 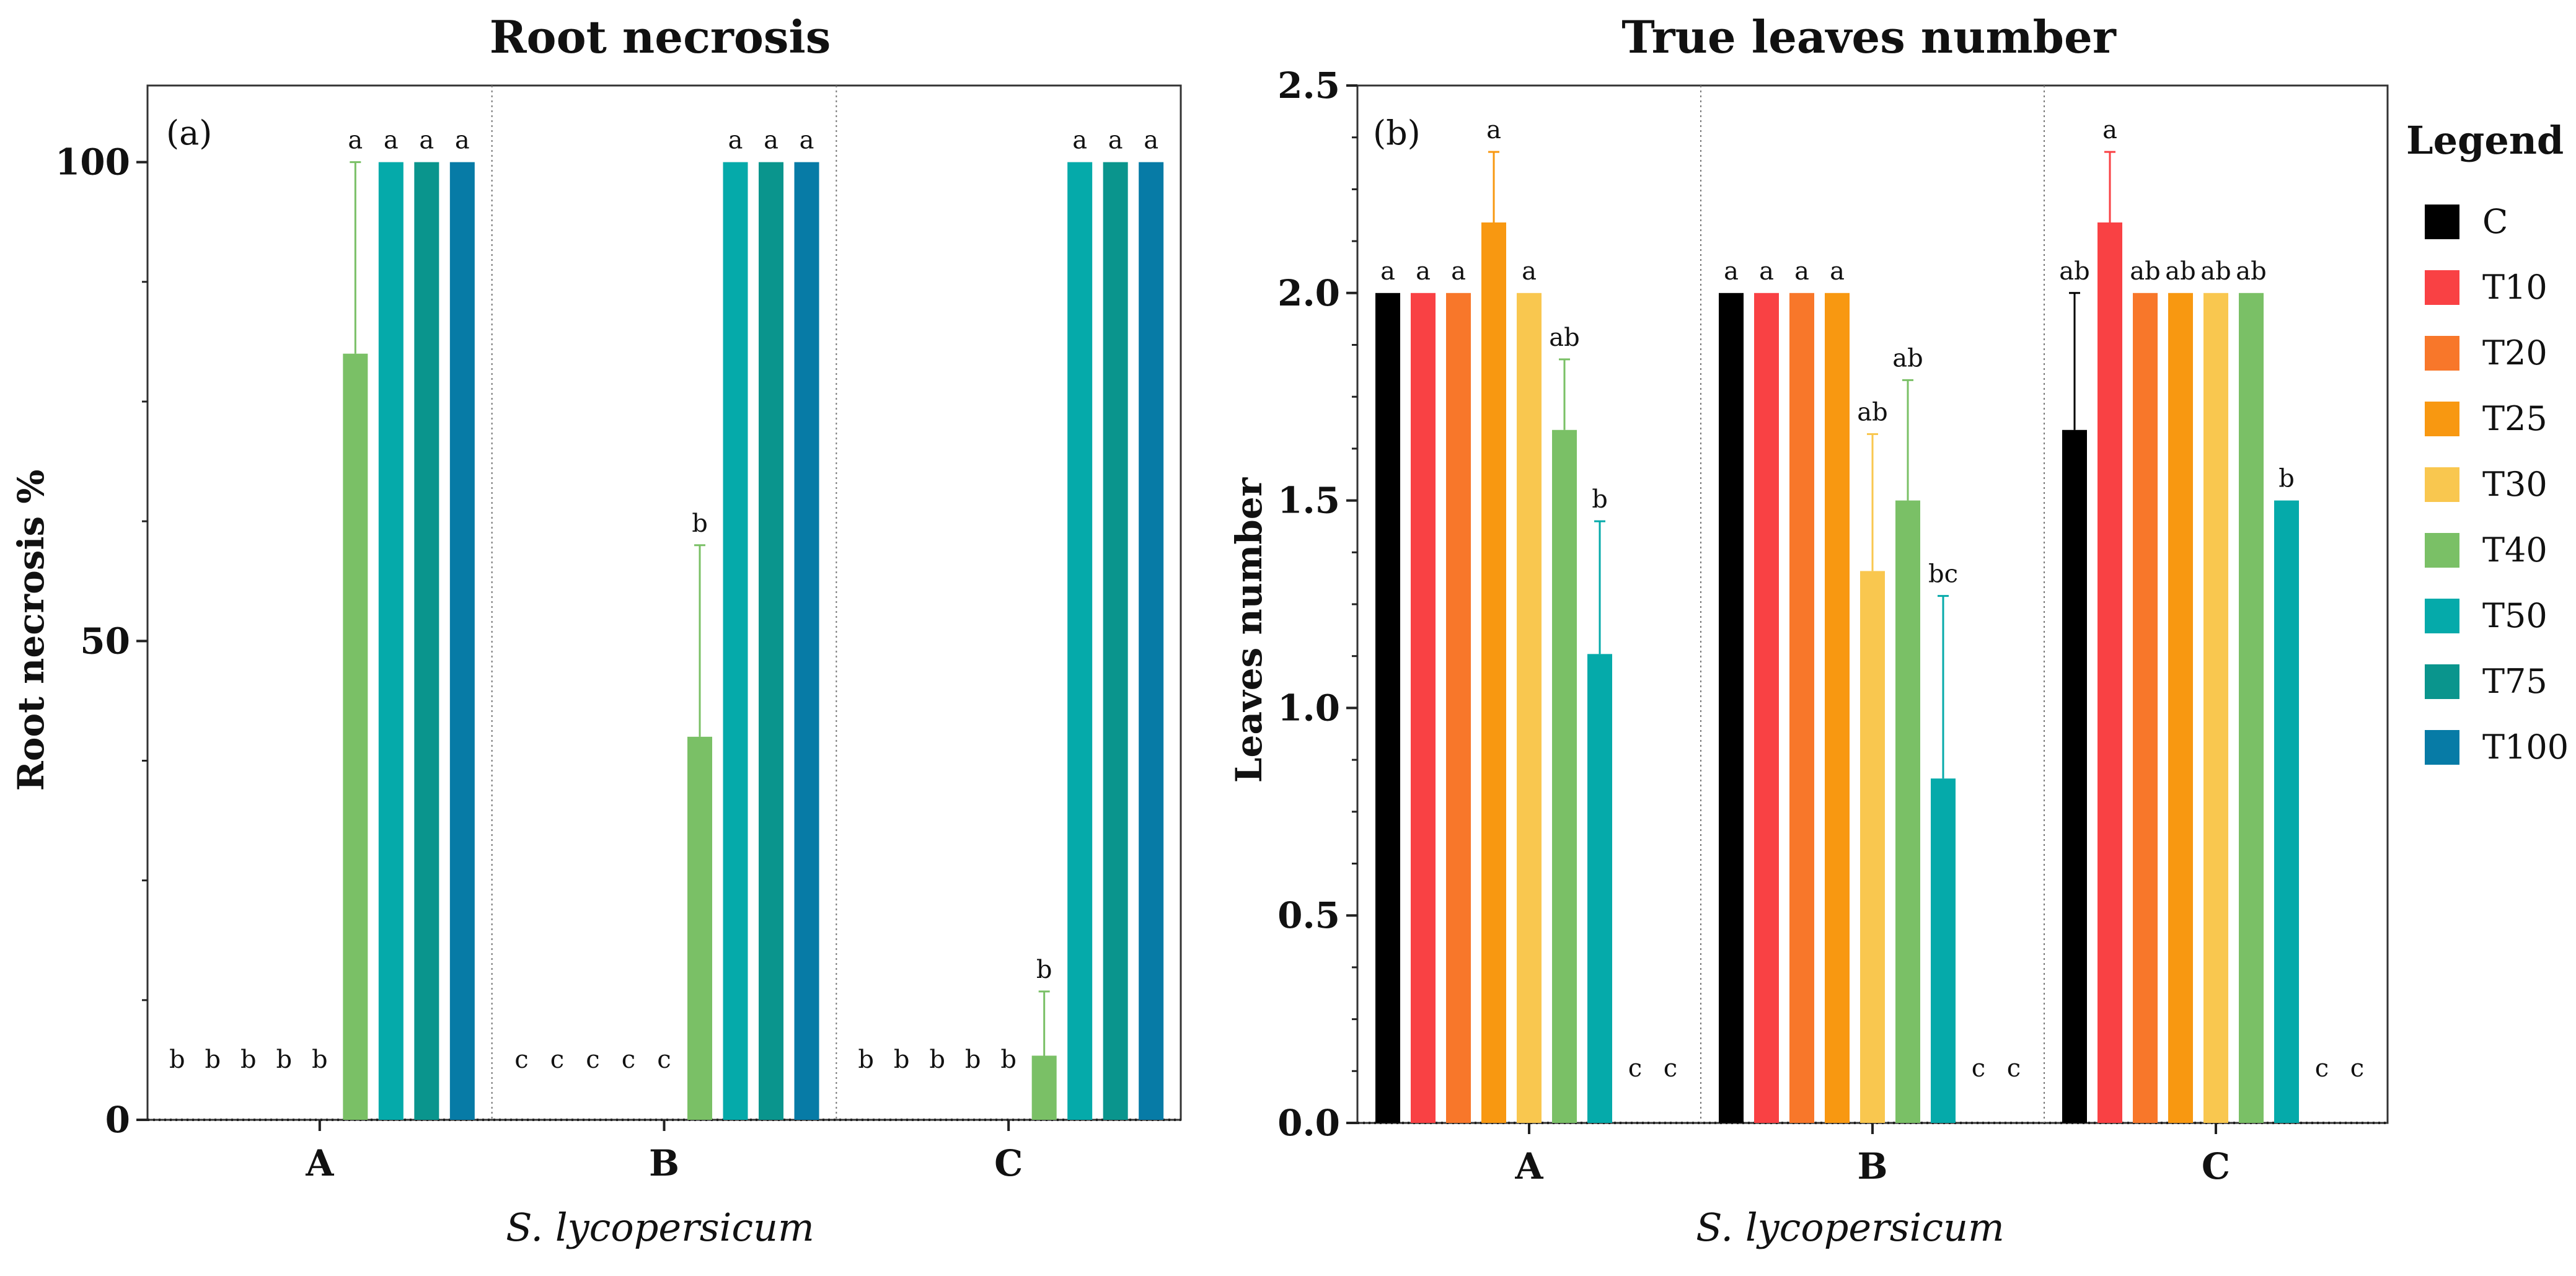 I want to click on chart-b-sig-letter-A-T10: a, so click(x=1423, y=271).